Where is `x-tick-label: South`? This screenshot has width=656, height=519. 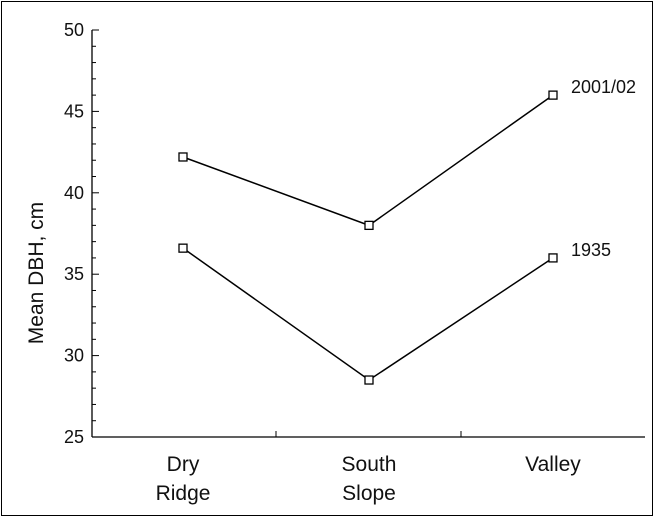 x-tick-label: South is located at coordinates (369, 464).